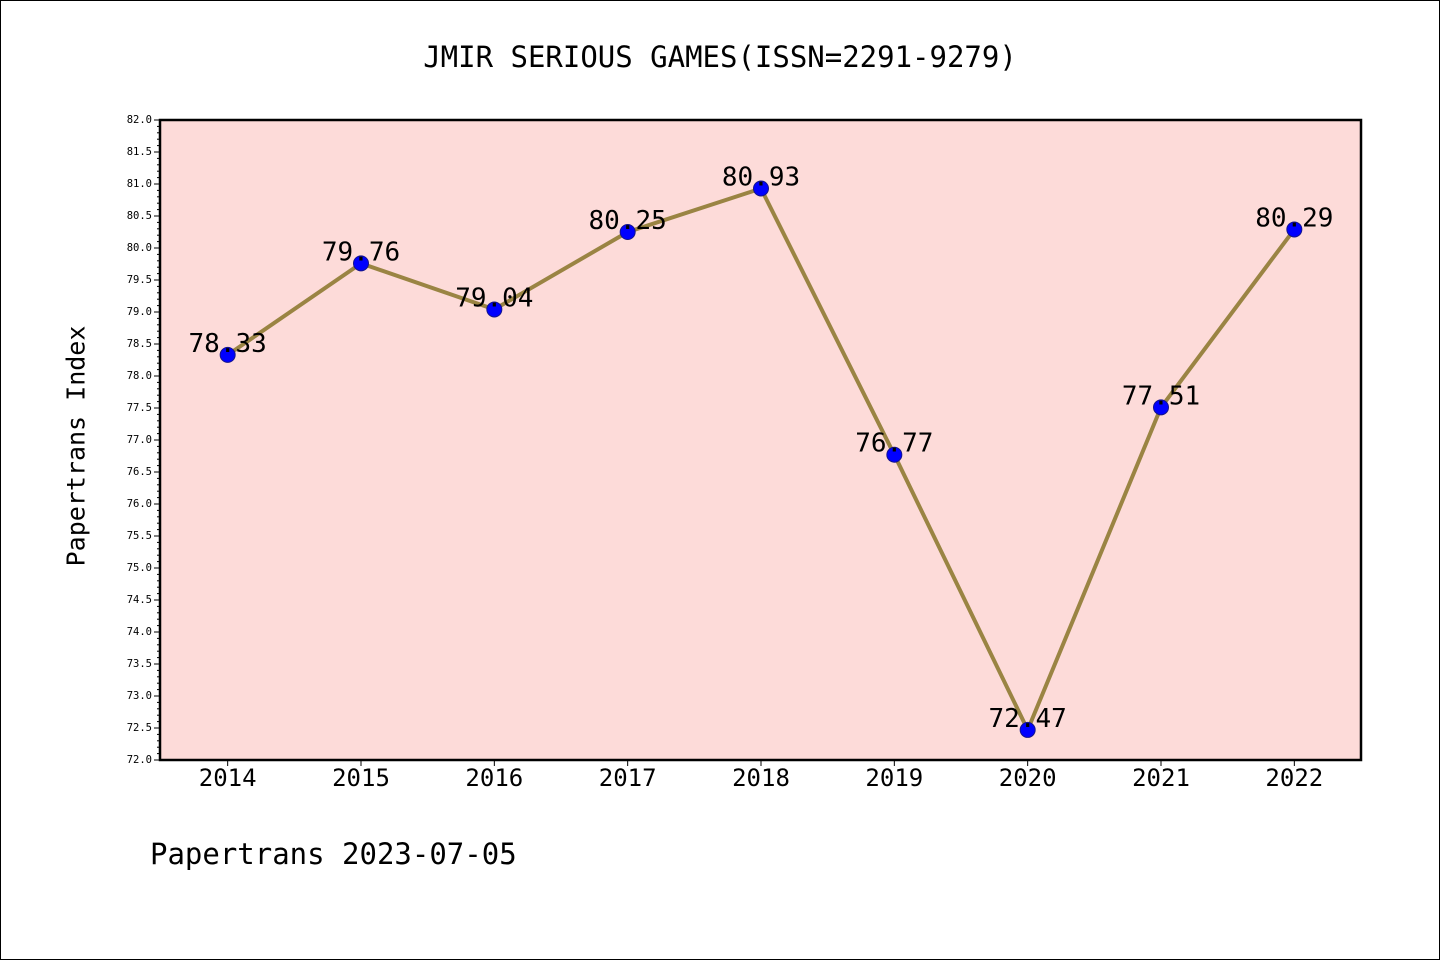 The image size is (1440, 960). What do you see at coordinates (494, 778) in the screenshot?
I see `x-tick-label: 2016` at bounding box center [494, 778].